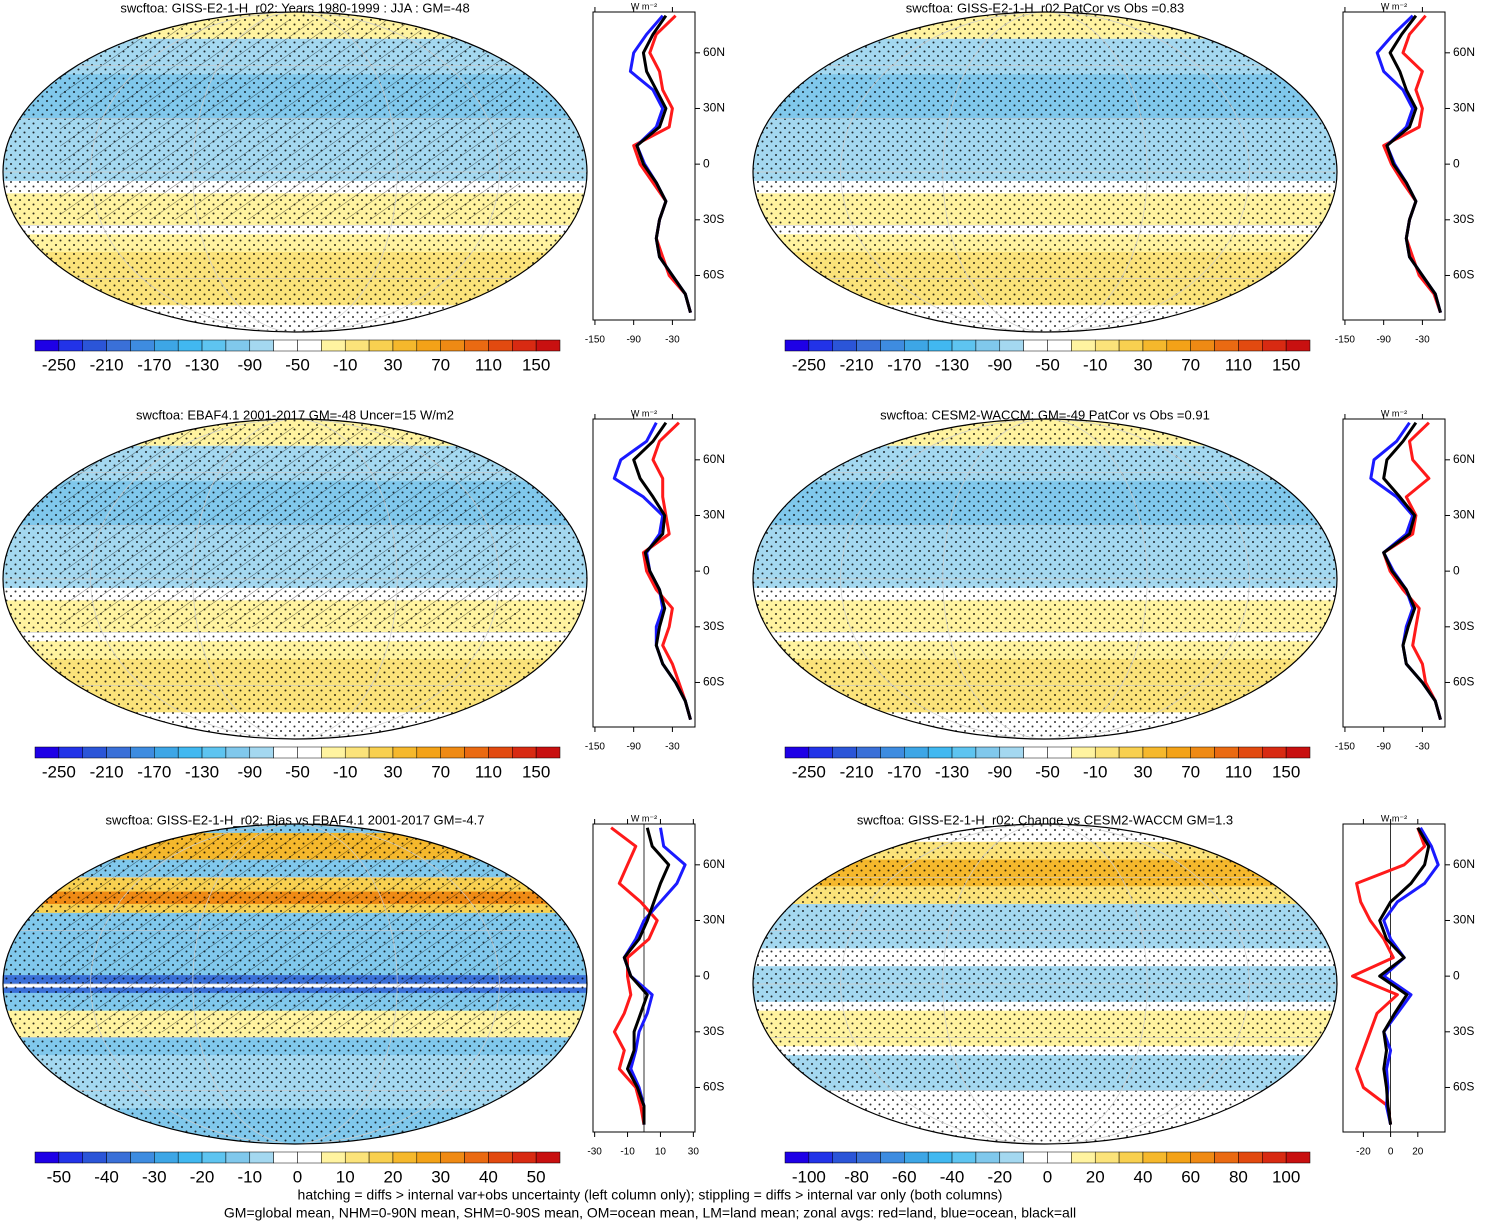 The height and width of the screenshot is (1226, 1485). What do you see at coordinates (154, 1176) in the screenshot?
I see `colorbar-label: -30` at bounding box center [154, 1176].